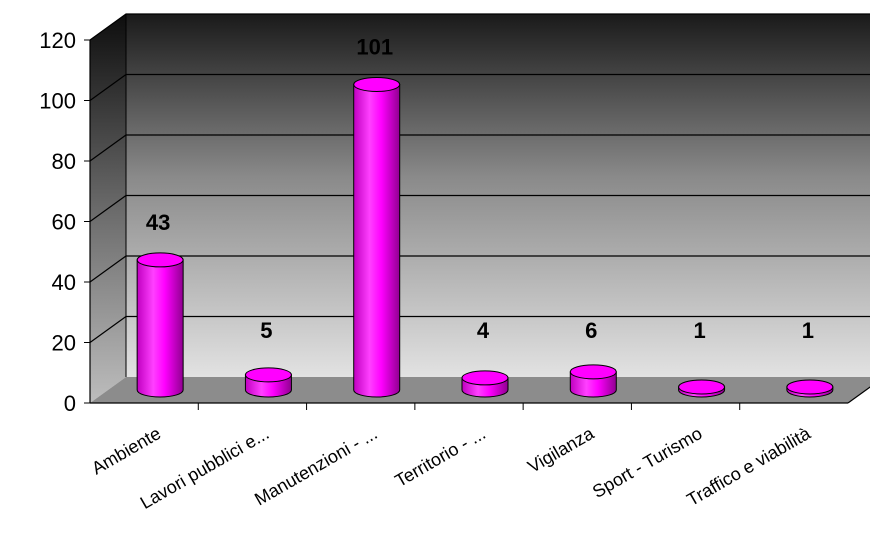 Image resolution: width=870 pixels, height=550 pixels. I want to click on y-tick-label: 60, so click(64, 222).